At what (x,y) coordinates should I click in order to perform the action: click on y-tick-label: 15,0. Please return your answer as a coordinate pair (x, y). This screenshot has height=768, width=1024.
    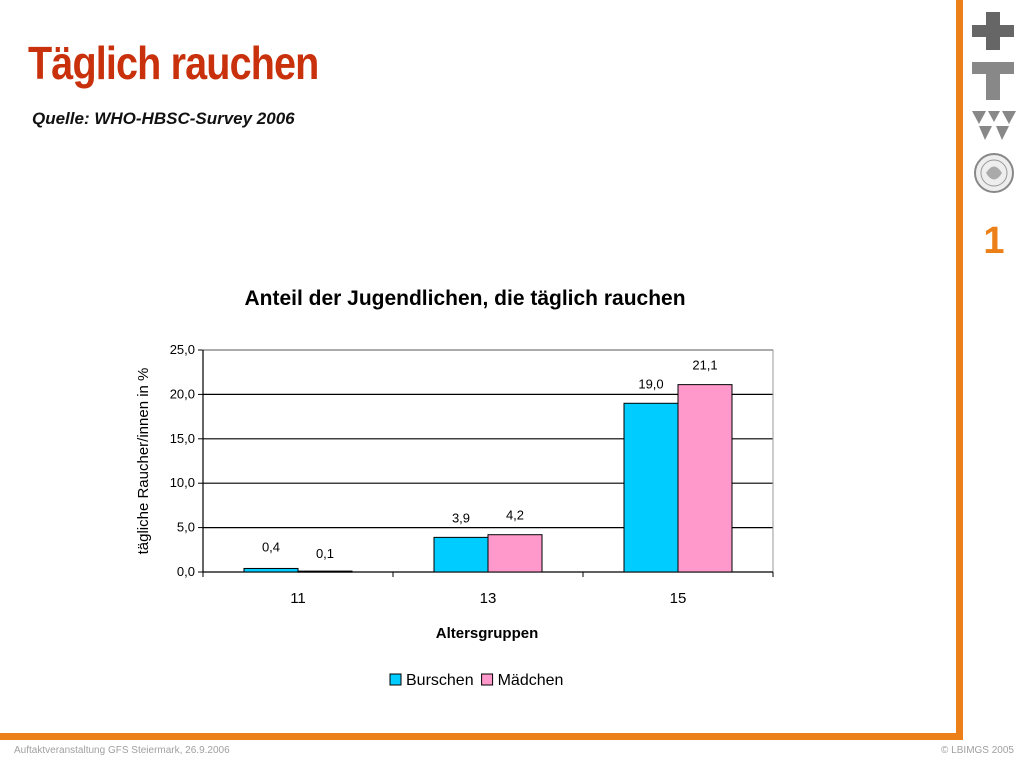
    Looking at the image, I should click on (182, 438).